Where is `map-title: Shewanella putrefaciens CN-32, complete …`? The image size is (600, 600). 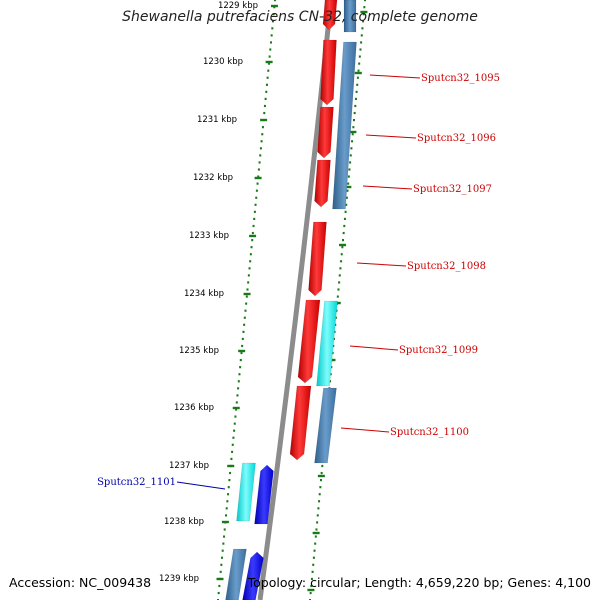 map-title: Shewanella putrefaciens CN-32, complete … is located at coordinates (300, 17).